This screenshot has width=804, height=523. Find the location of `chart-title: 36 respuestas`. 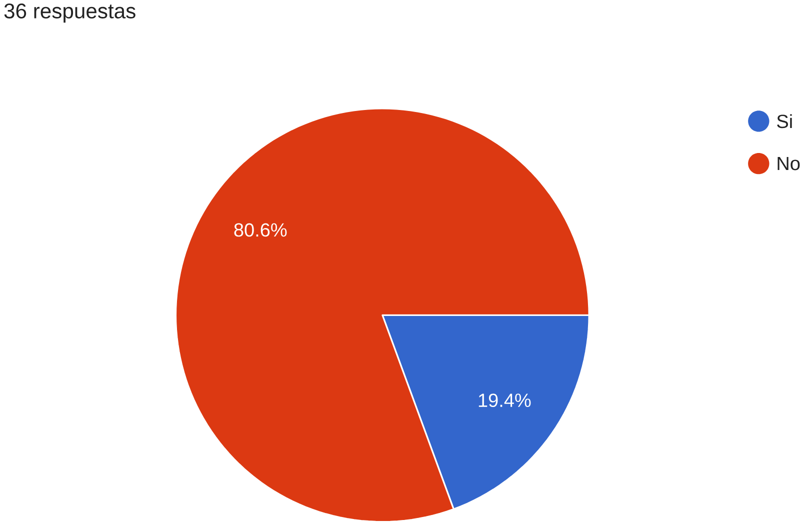

chart-title: 36 respuestas is located at coordinates (70, 13).